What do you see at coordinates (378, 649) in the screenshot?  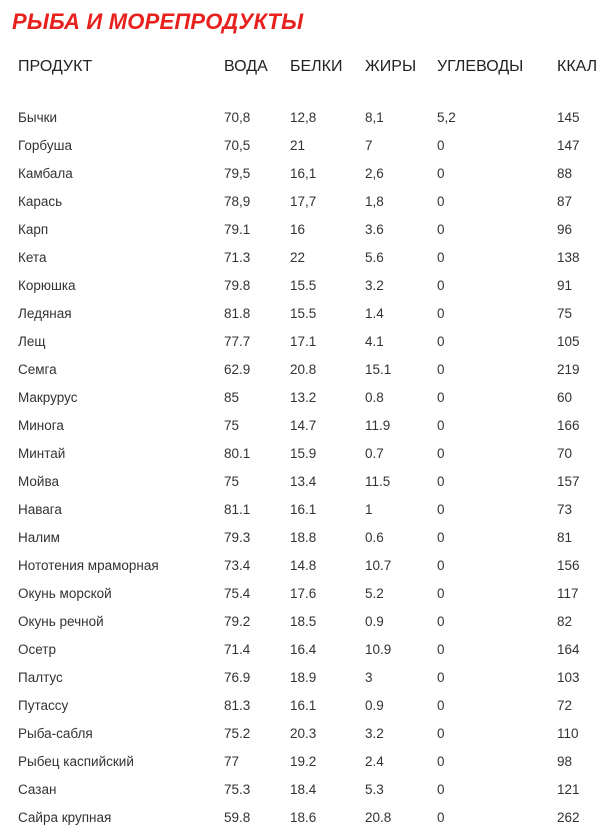 I see `fat-value: 10.9` at bounding box center [378, 649].